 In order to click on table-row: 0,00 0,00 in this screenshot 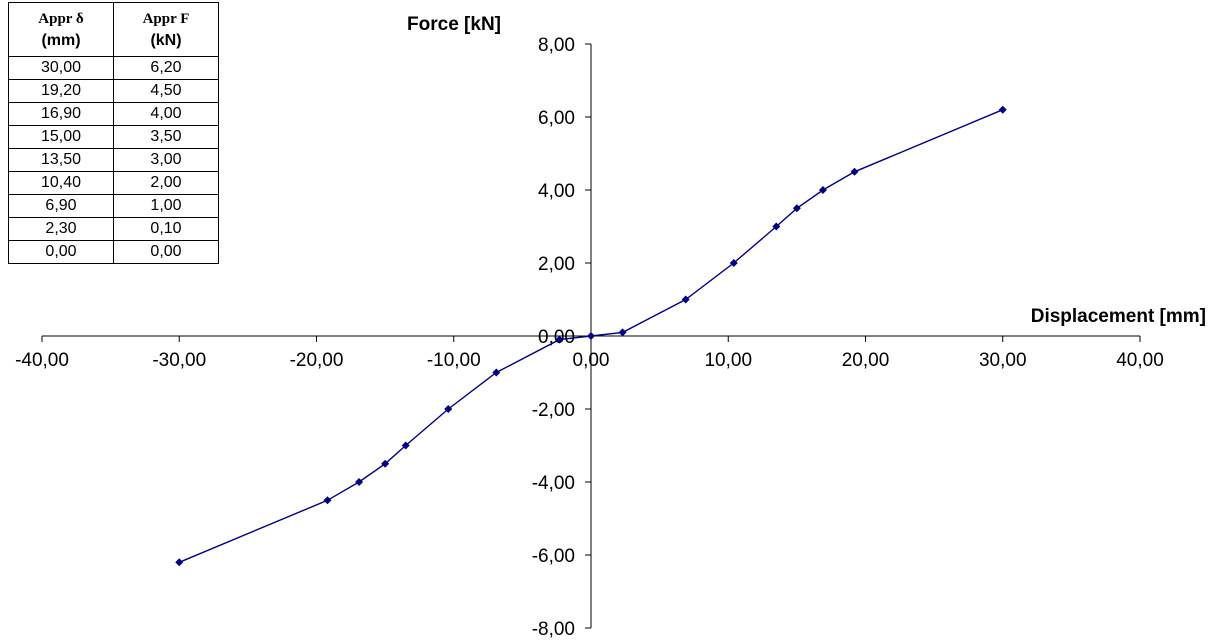, I will do `click(113, 252)`.